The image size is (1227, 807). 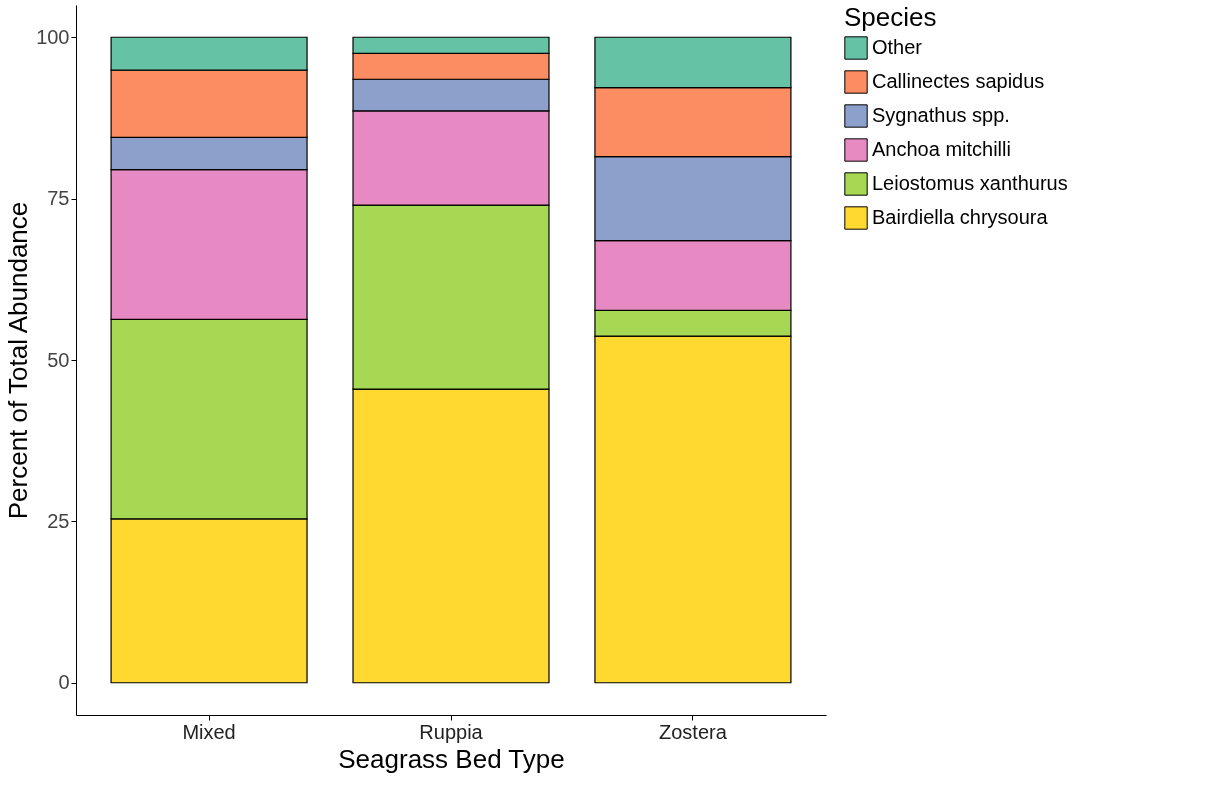 I want to click on legend-label: Bairdiella chrysoura, so click(x=960, y=217).